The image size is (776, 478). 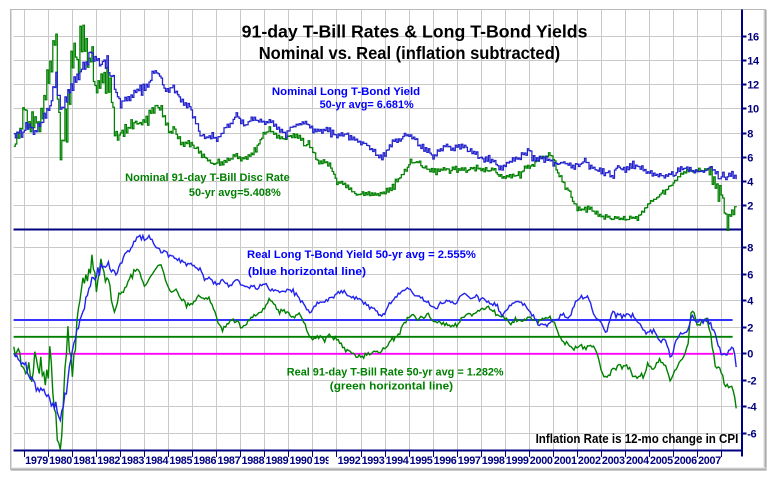 What do you see at coordinates (493, 461) in the screenshot?
I see `svg-text: 1998` at bounding box center [493, 461].